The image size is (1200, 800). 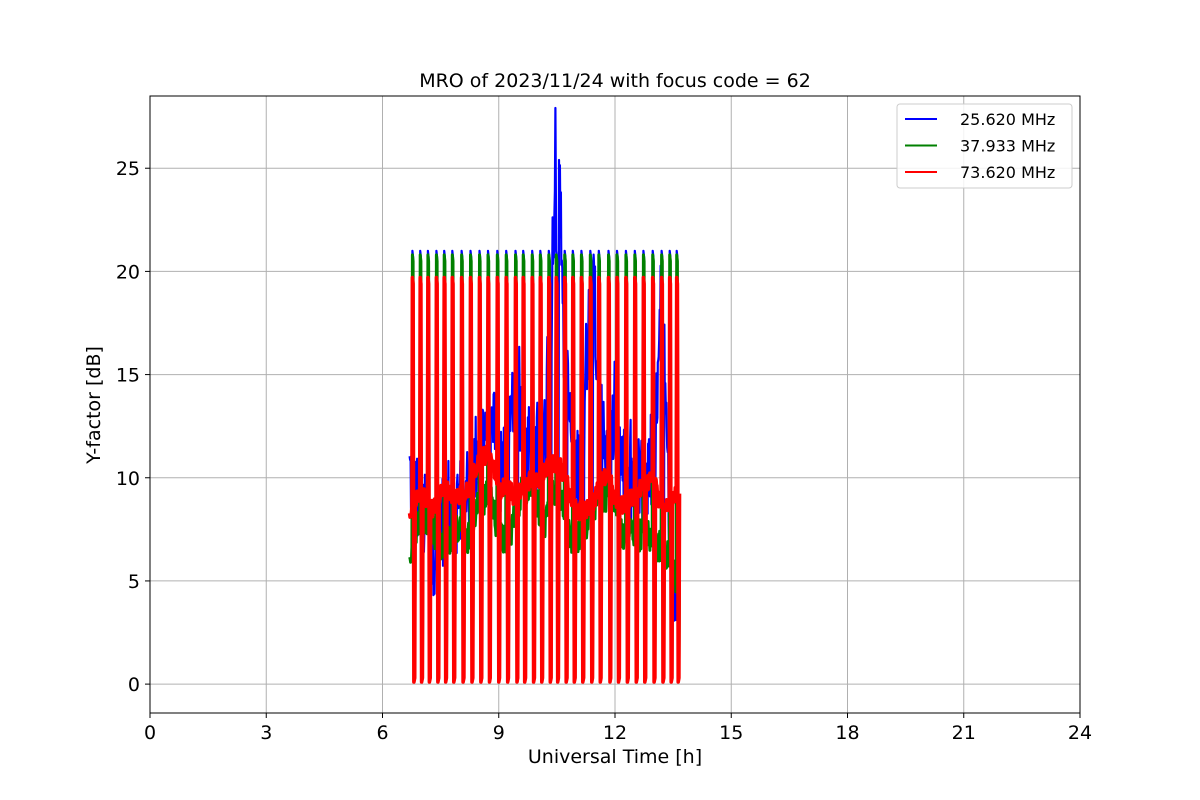 What do you see at coordinates (382, 733) in the screenshot?
I see `x-tick-label: 6` at bounding box center [382, 733].